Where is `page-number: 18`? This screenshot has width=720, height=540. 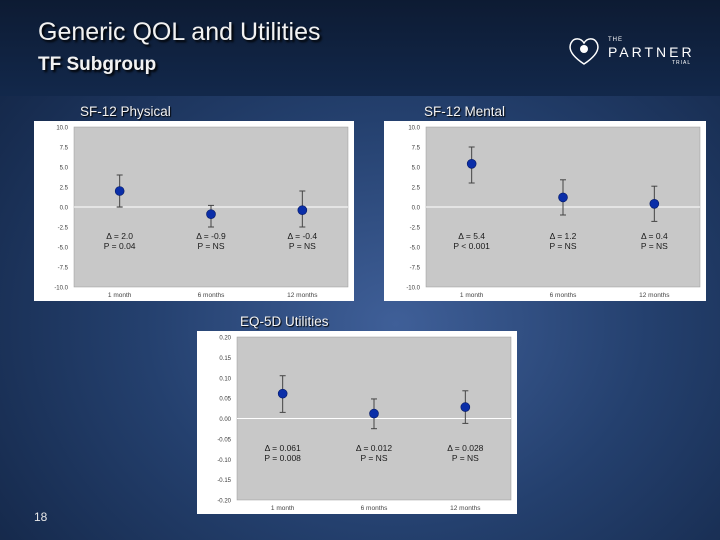 page-number: 18 is located at coordinates (41, 517).